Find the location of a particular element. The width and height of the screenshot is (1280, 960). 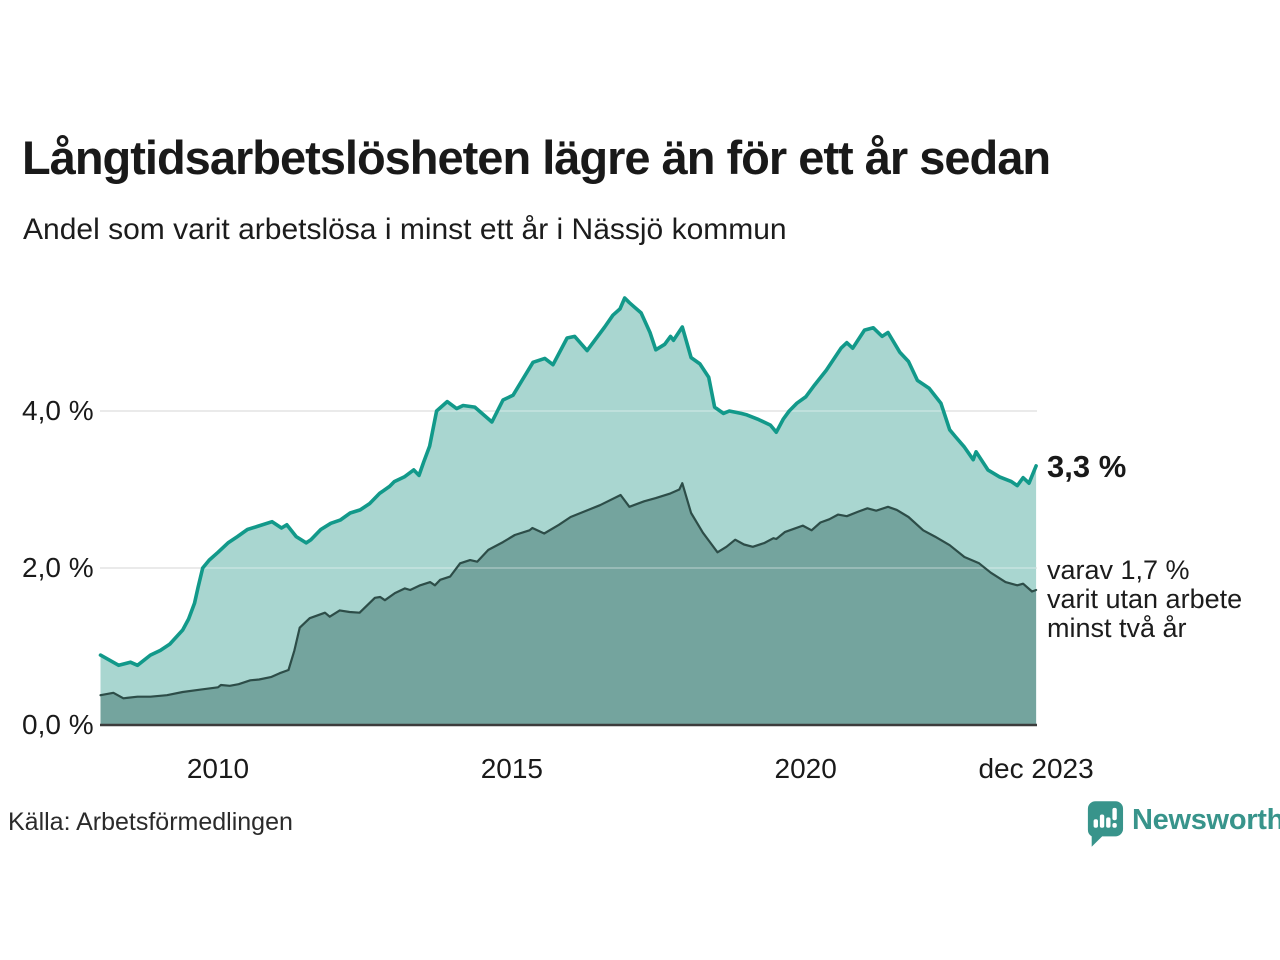

y-axis-label-0: 0,0 % is located at coordinates (58, 724).